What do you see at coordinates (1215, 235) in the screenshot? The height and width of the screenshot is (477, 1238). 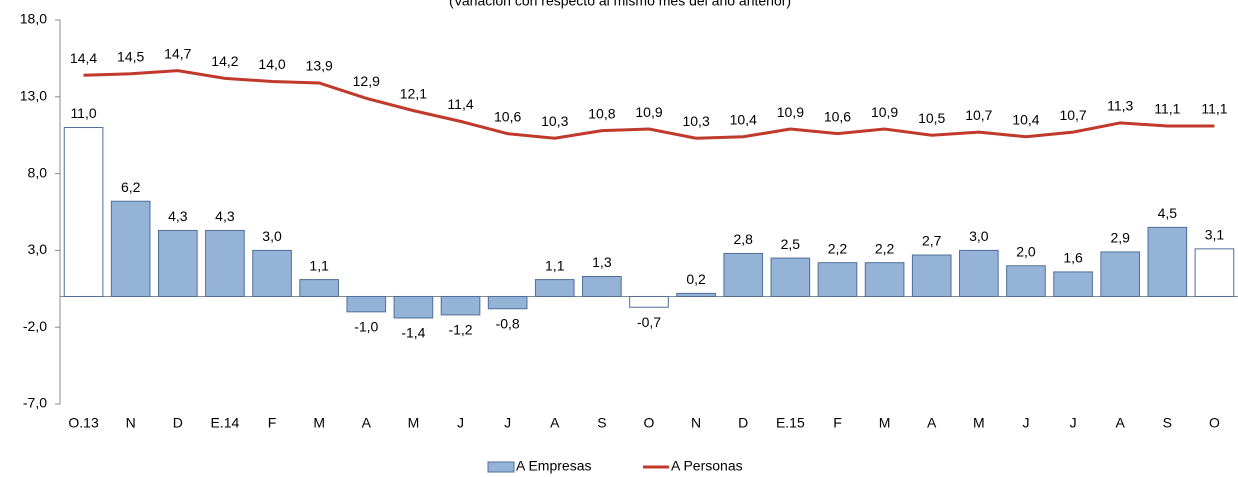 I see `data-label: 3,1` at bounding box center [1215, 235].